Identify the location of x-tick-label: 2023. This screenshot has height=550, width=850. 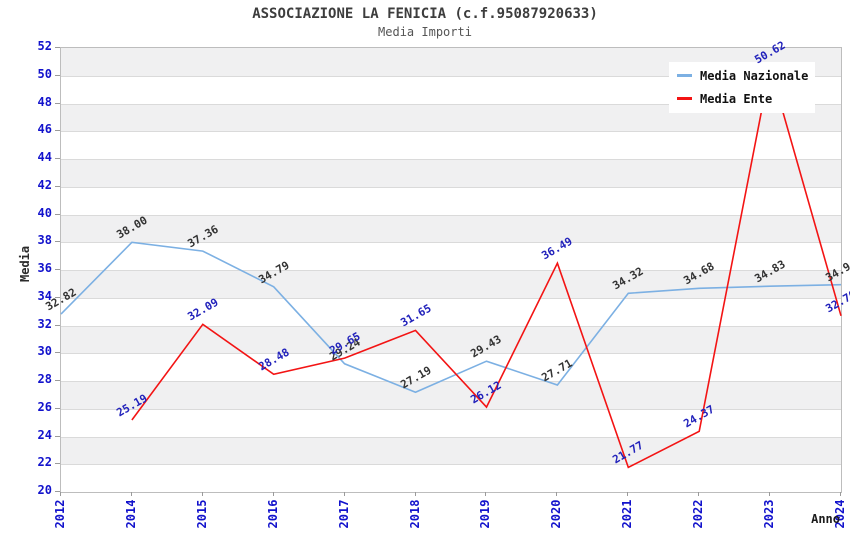
(769, 514).